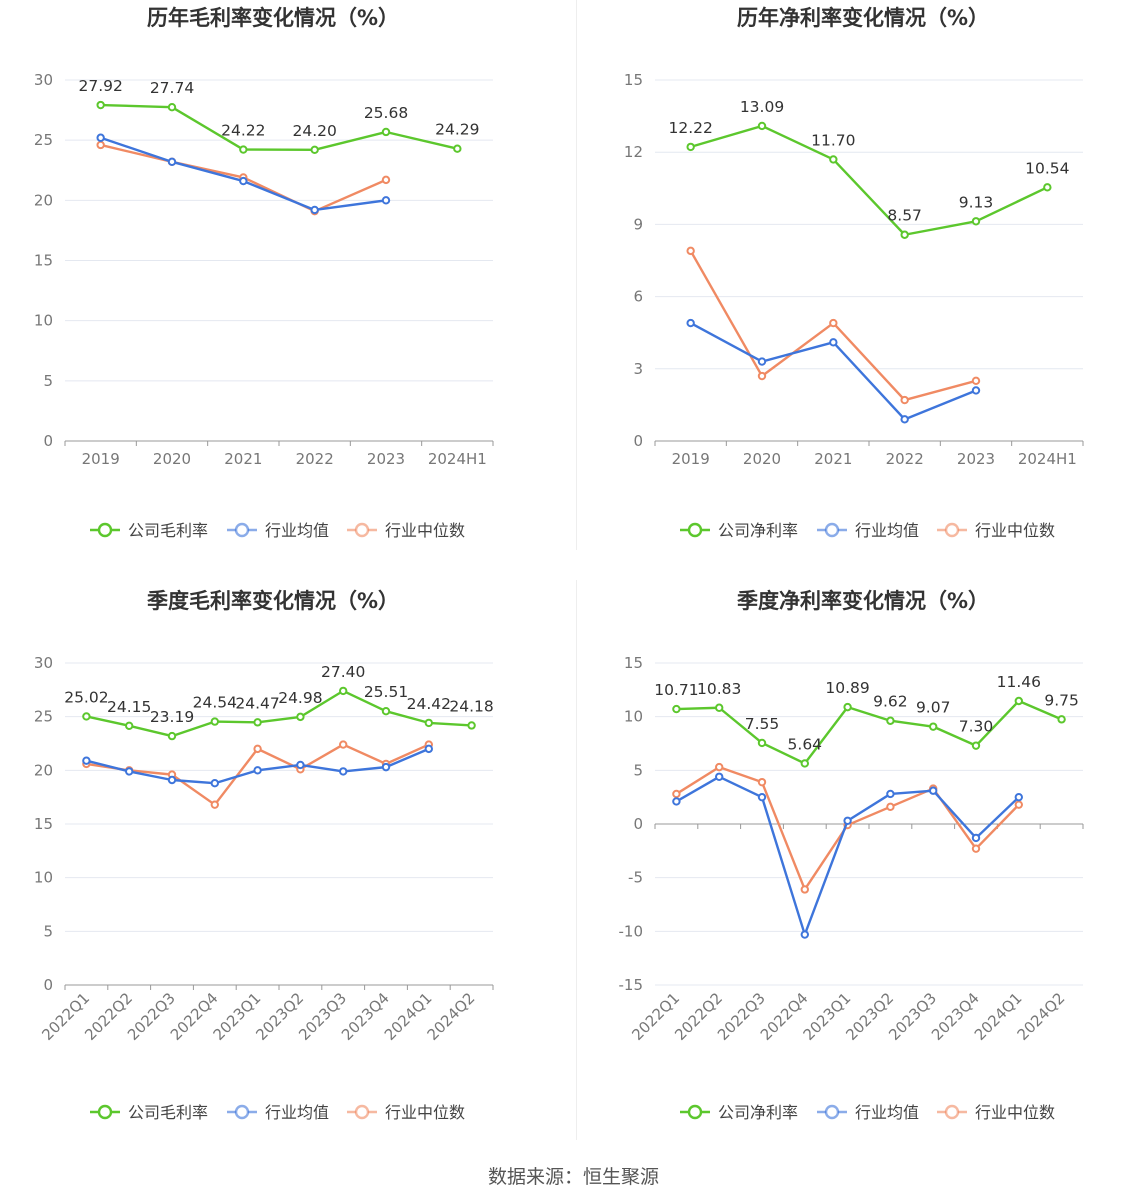 This screenshot has height=1202, width=1147. What do you see at coordinates (43, 717) in the screenshot?
I see `y-tick-label: 25` at bounding box center [43, 717].